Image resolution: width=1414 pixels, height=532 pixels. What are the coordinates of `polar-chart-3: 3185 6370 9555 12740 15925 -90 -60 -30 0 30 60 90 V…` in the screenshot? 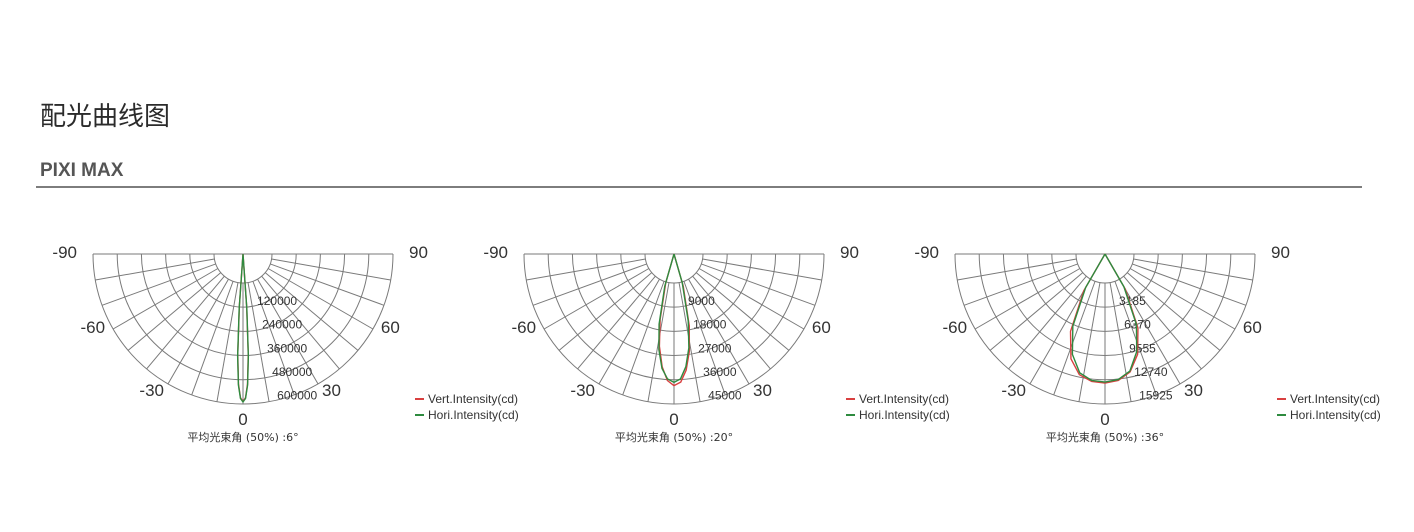 It's located at (1147, 347).